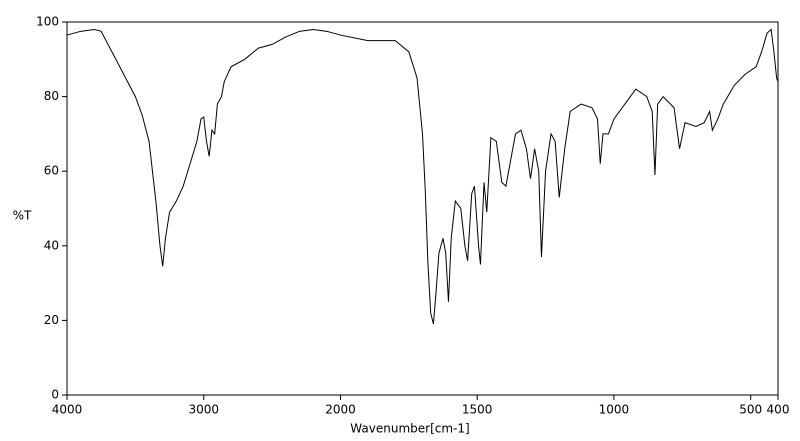  What do you see at coordinates (340, 410) in the screenshot?
I see `x-tick-label: 2000` at bounding box center [340, 410].